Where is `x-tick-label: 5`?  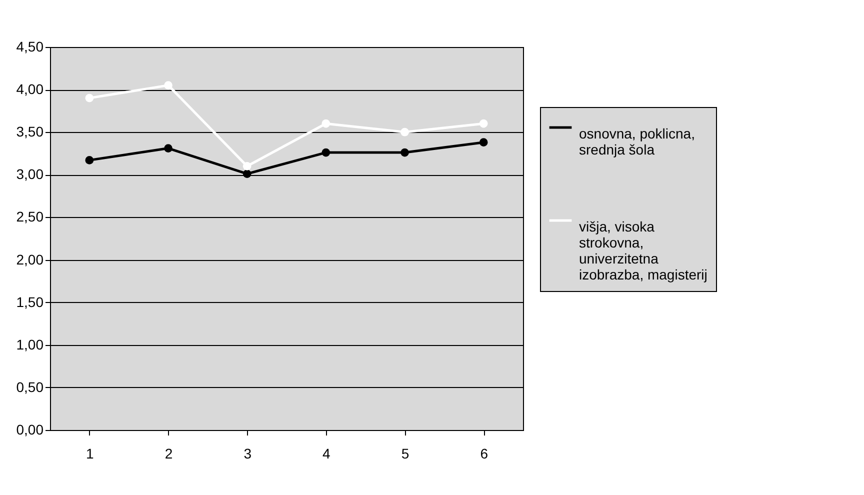 x-tick-label: 5 is located at coordinates (405, 454).